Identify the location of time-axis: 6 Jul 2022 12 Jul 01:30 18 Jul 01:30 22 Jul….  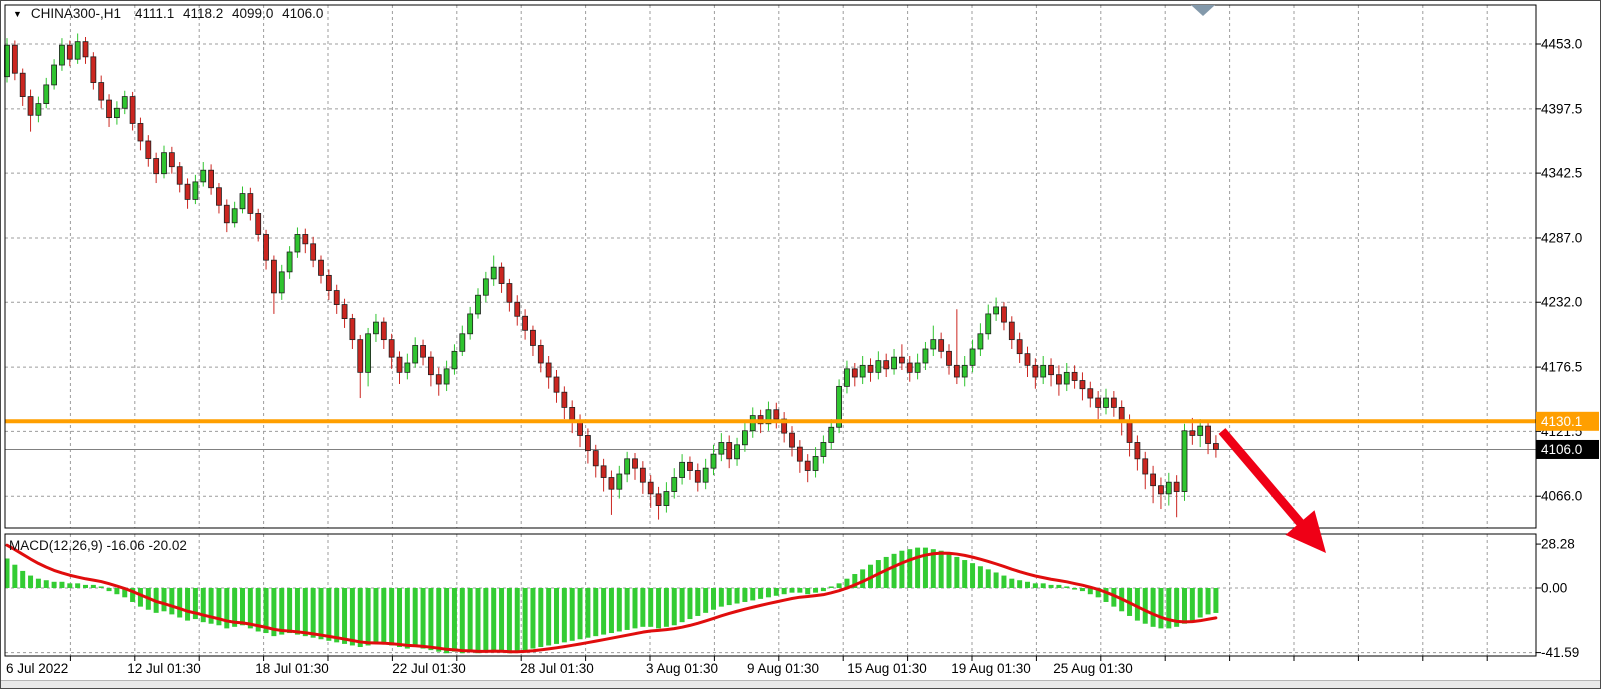
(747, 666).